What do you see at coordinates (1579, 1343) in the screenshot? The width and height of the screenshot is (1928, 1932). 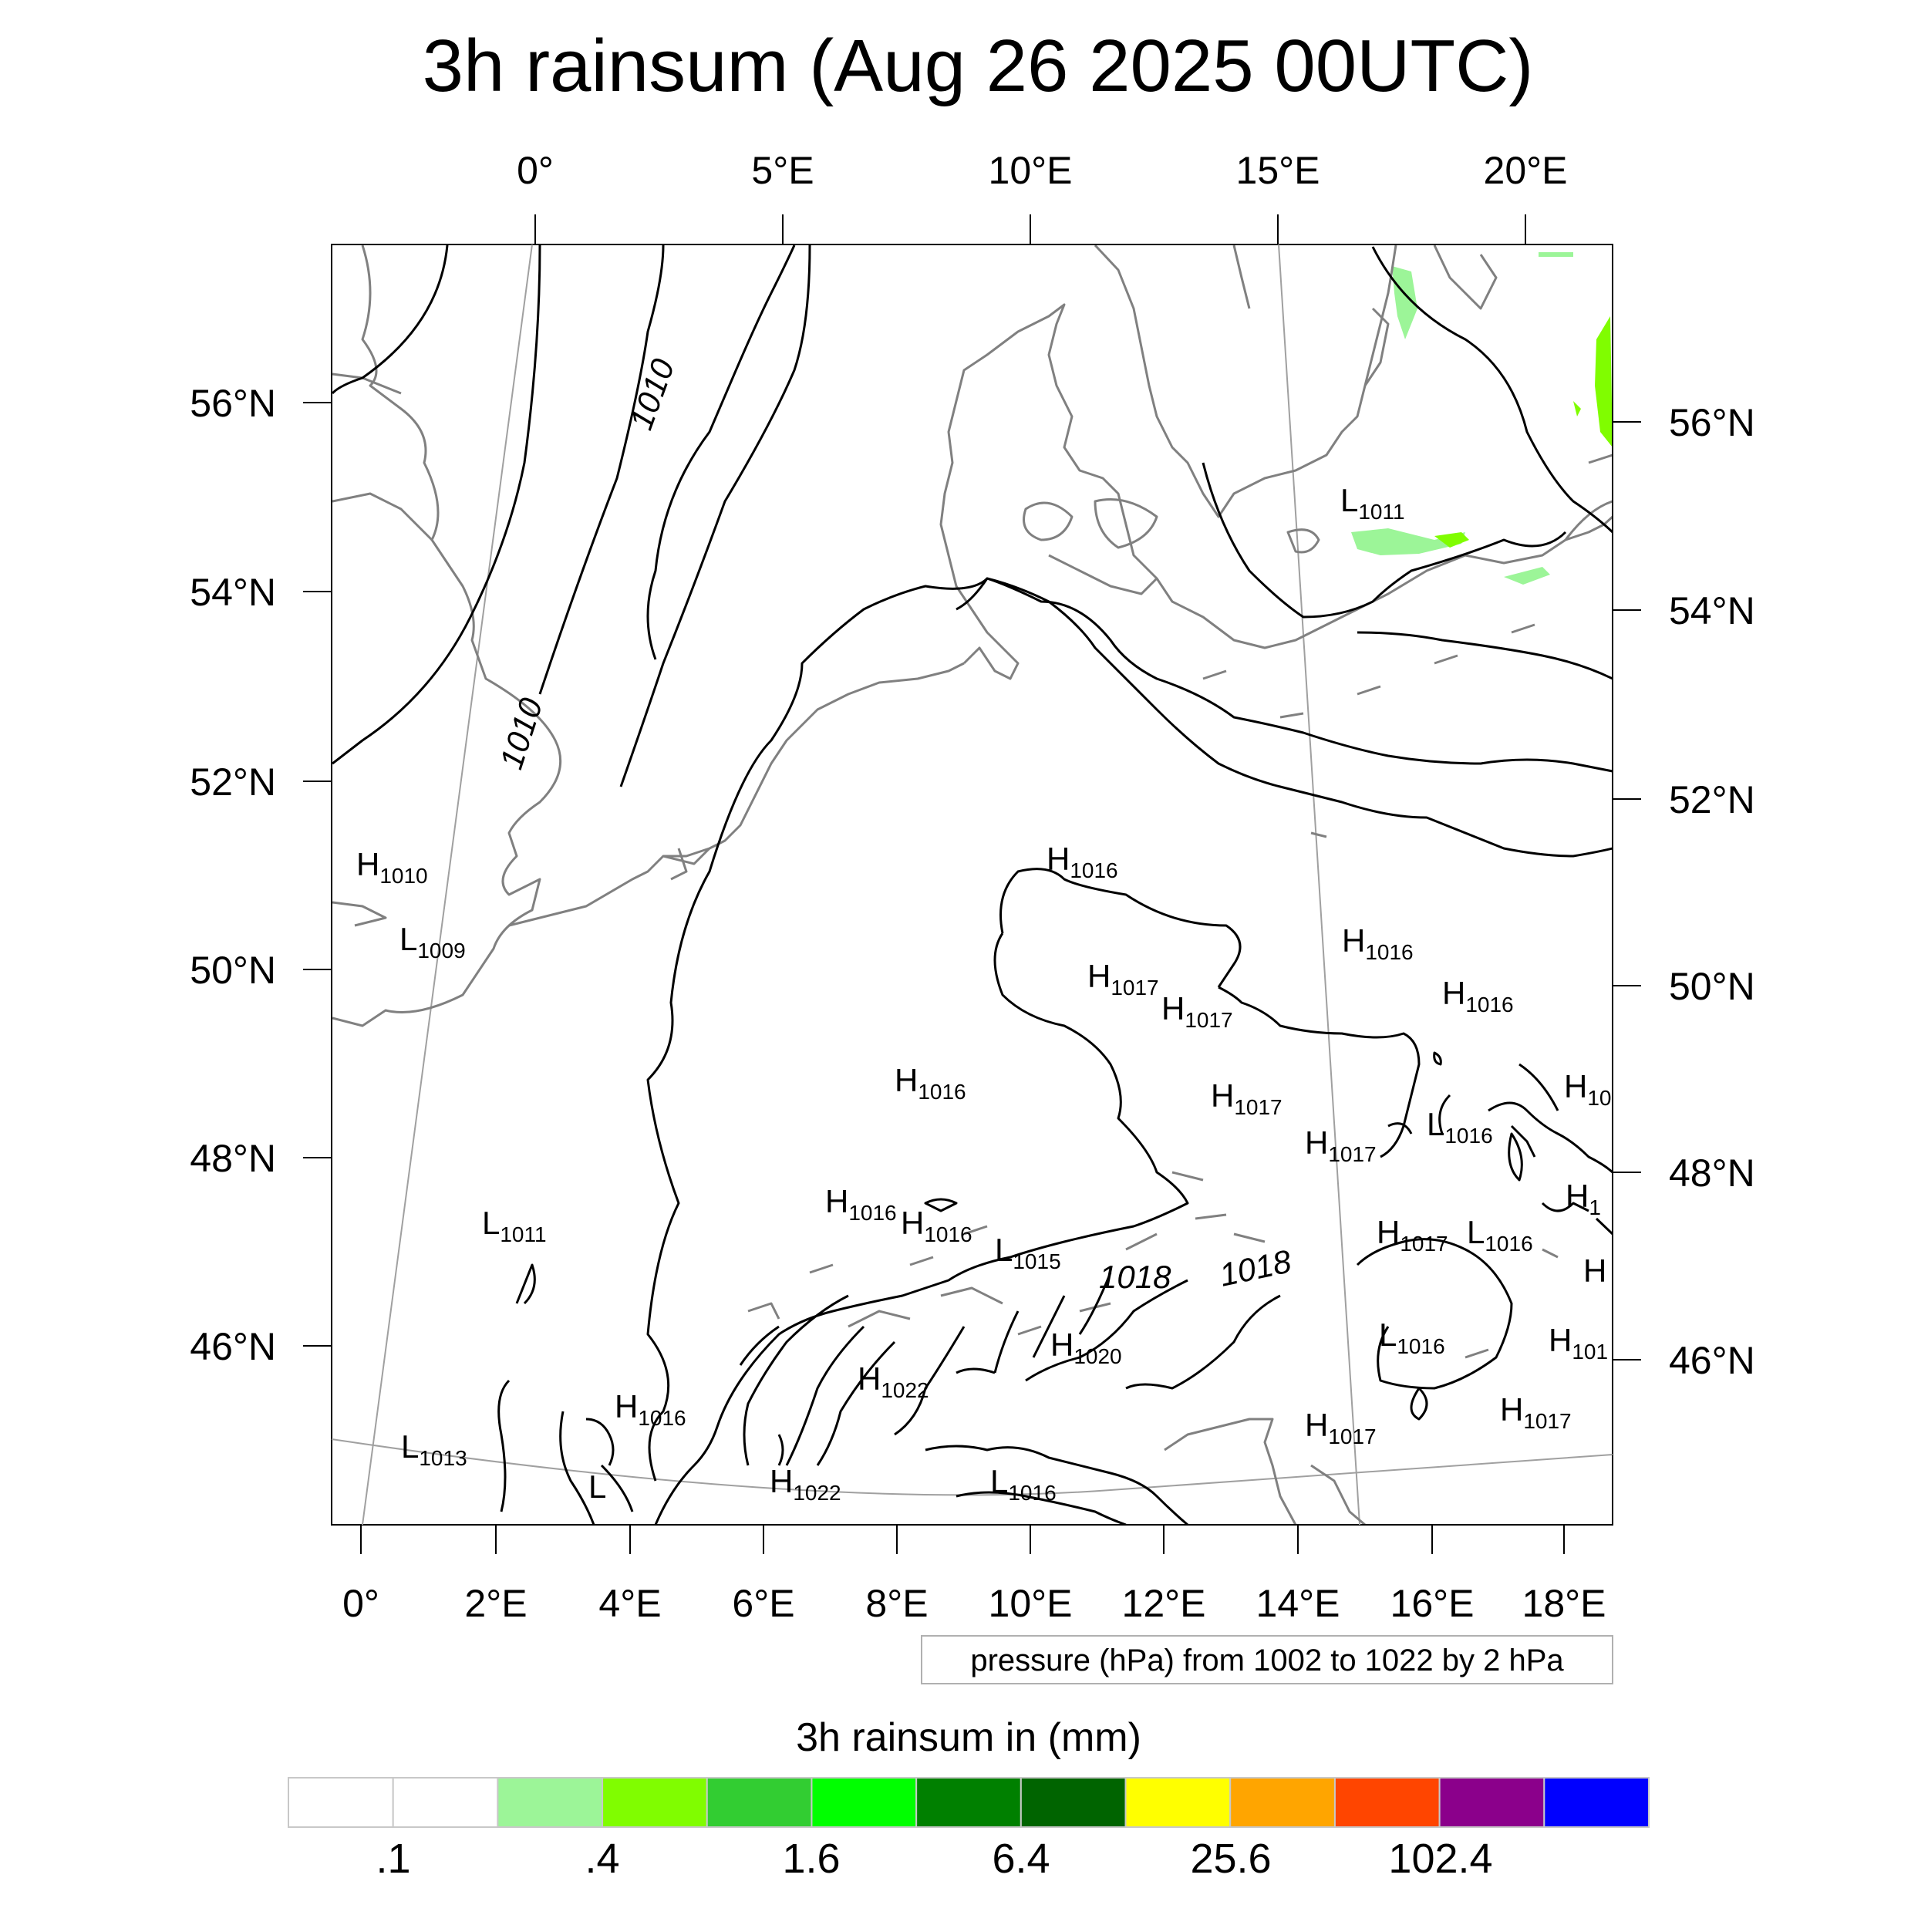 I see `pressure-system: H101` at bounding box center [1579, 1343].